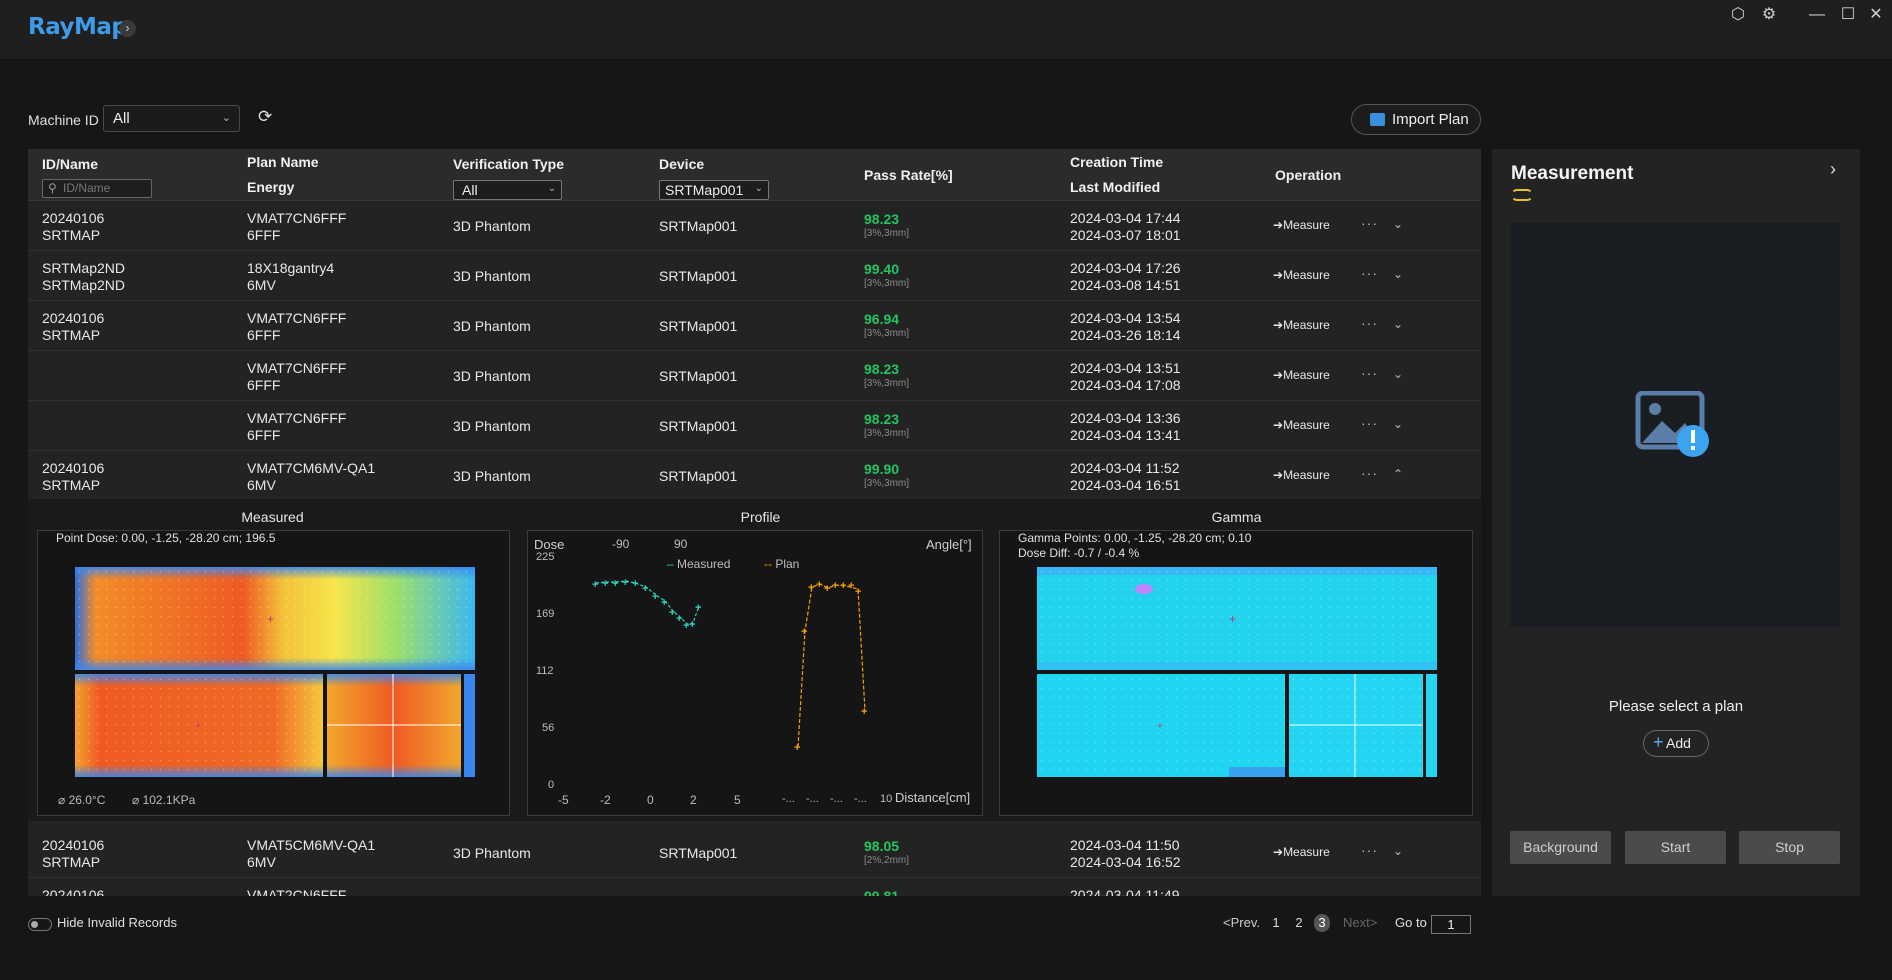 The height and width of the screenshot is (980, 1892). Describe the element at coordinates (81, 800) in the screenshot. I see `temperature-reading: ⌀ 26.0°C` at that location.